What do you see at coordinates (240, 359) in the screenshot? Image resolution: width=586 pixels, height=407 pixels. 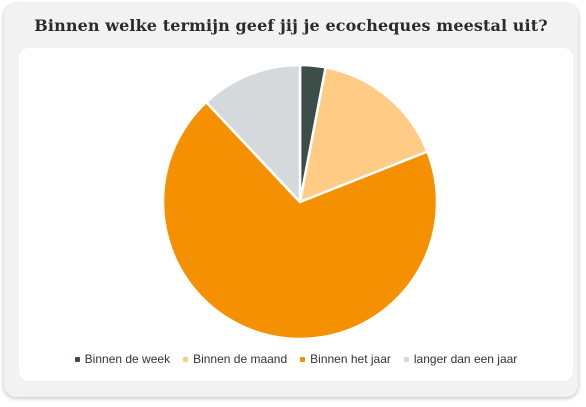 I see `legend-label: Binnen de maand` at bounding box center [240, 359].